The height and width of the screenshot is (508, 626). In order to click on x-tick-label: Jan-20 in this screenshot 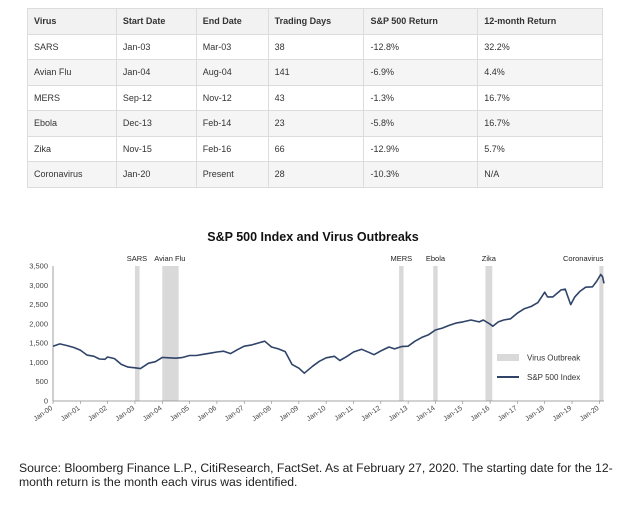, I will do `click(590, 414)`.